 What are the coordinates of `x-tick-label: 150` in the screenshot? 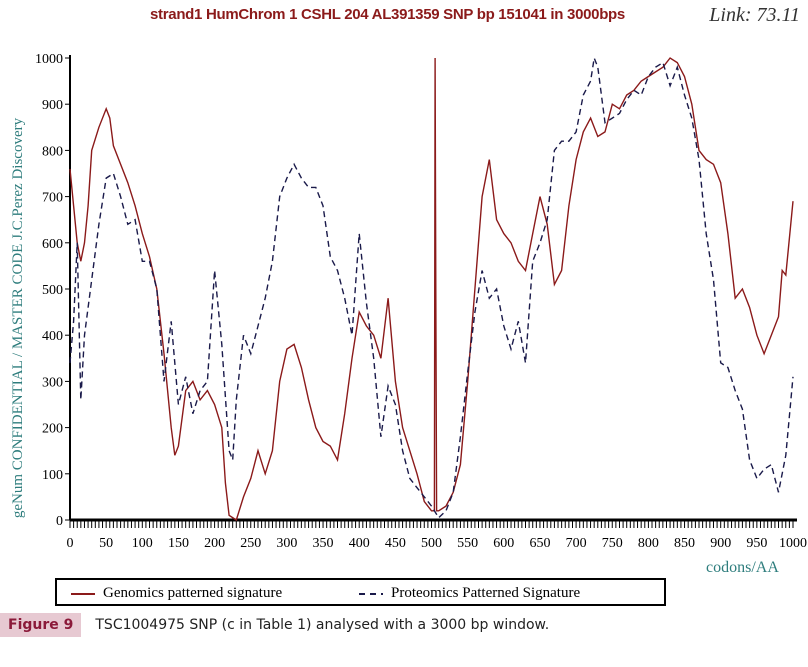 It's located at (178, 543).